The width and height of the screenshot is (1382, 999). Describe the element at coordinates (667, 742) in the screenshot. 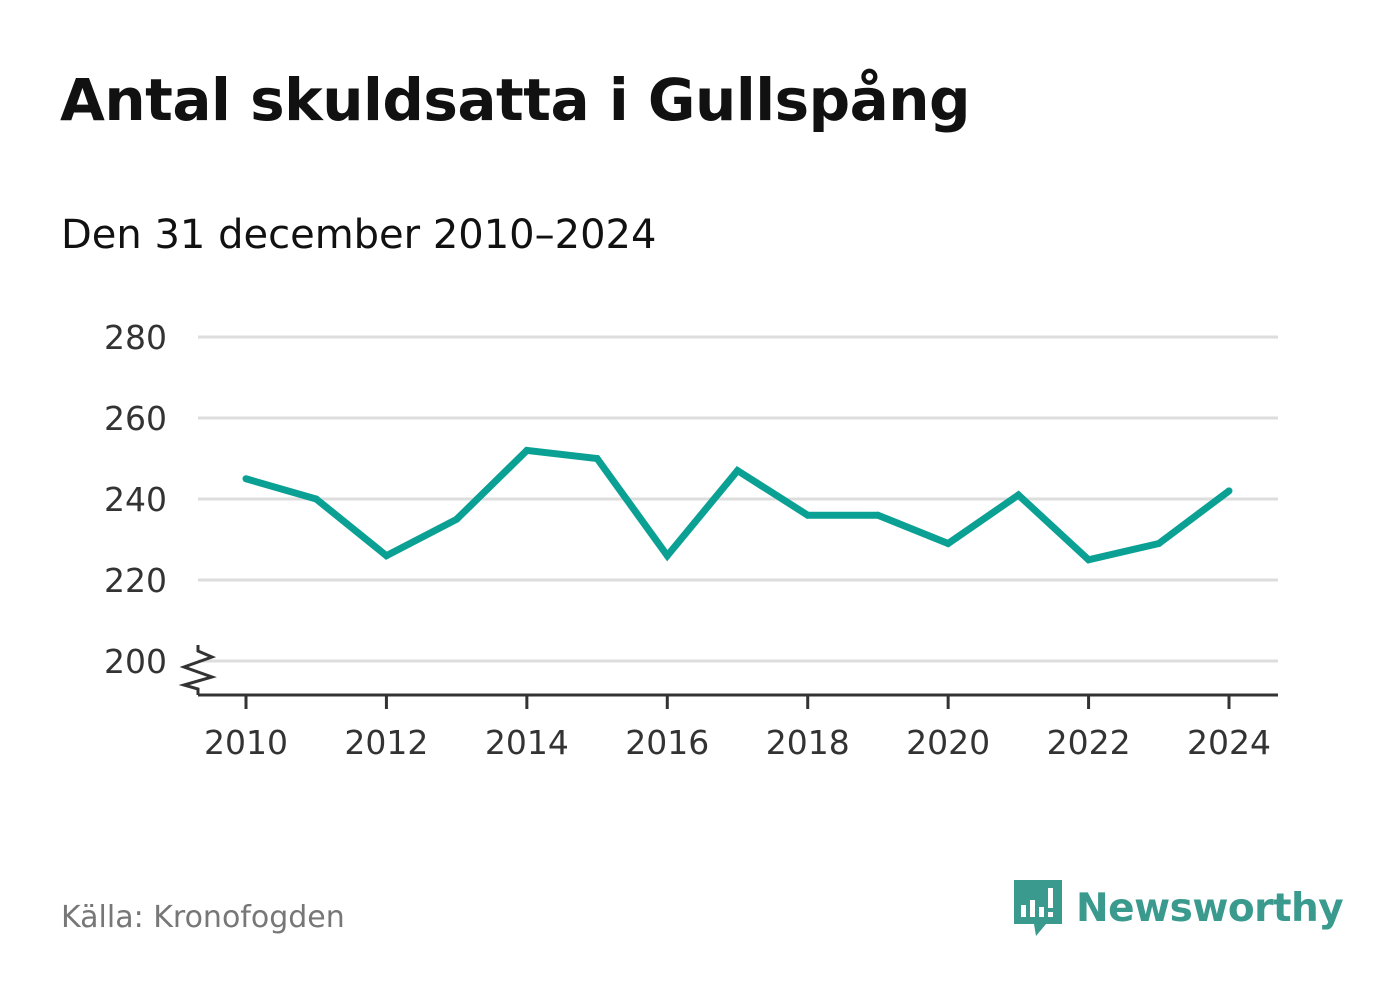

I see `x-tick-label-2016: 2016` at that location.